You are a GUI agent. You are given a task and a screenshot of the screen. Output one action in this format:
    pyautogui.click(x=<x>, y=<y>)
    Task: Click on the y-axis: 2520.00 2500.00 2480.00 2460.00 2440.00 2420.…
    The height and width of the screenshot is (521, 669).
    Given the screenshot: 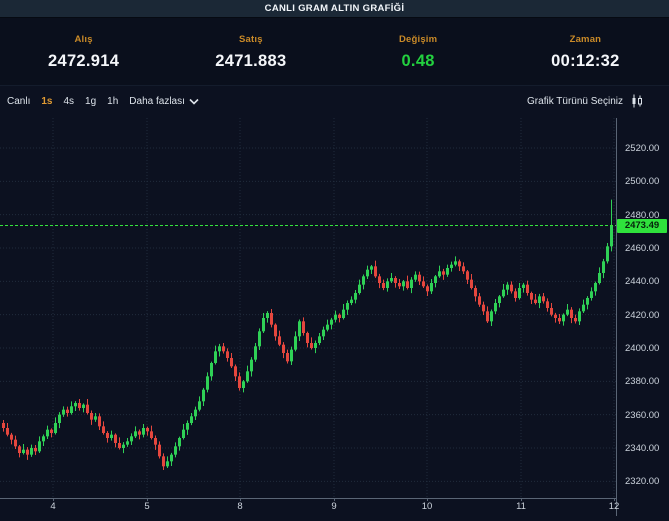 What is the action you would take?
    pyautogui.click(x=643, y=303)
    